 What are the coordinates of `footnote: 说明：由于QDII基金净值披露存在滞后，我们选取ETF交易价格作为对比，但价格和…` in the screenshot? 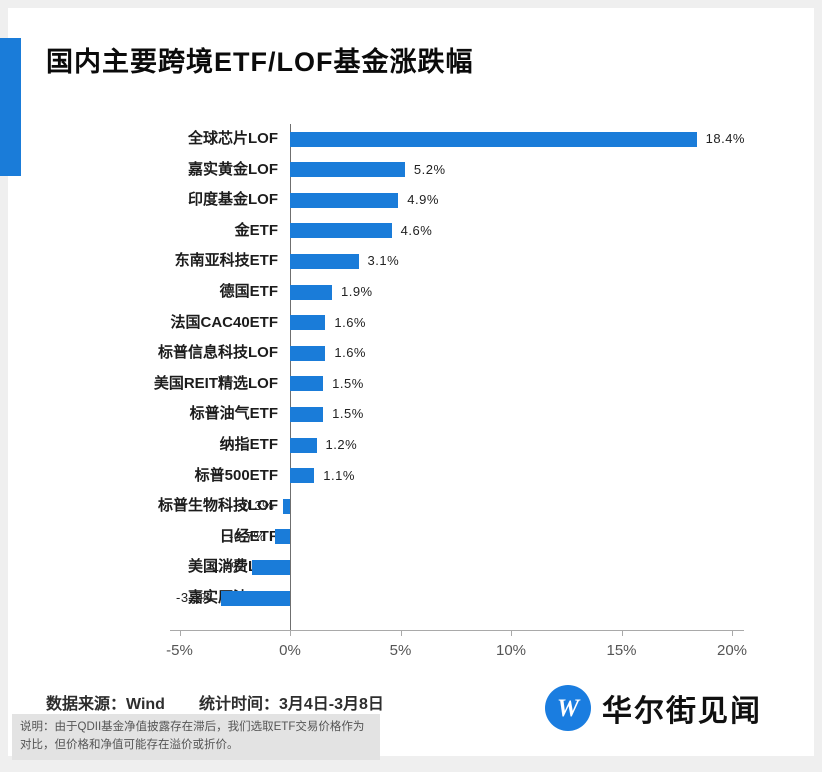 It's located at (196, 737).